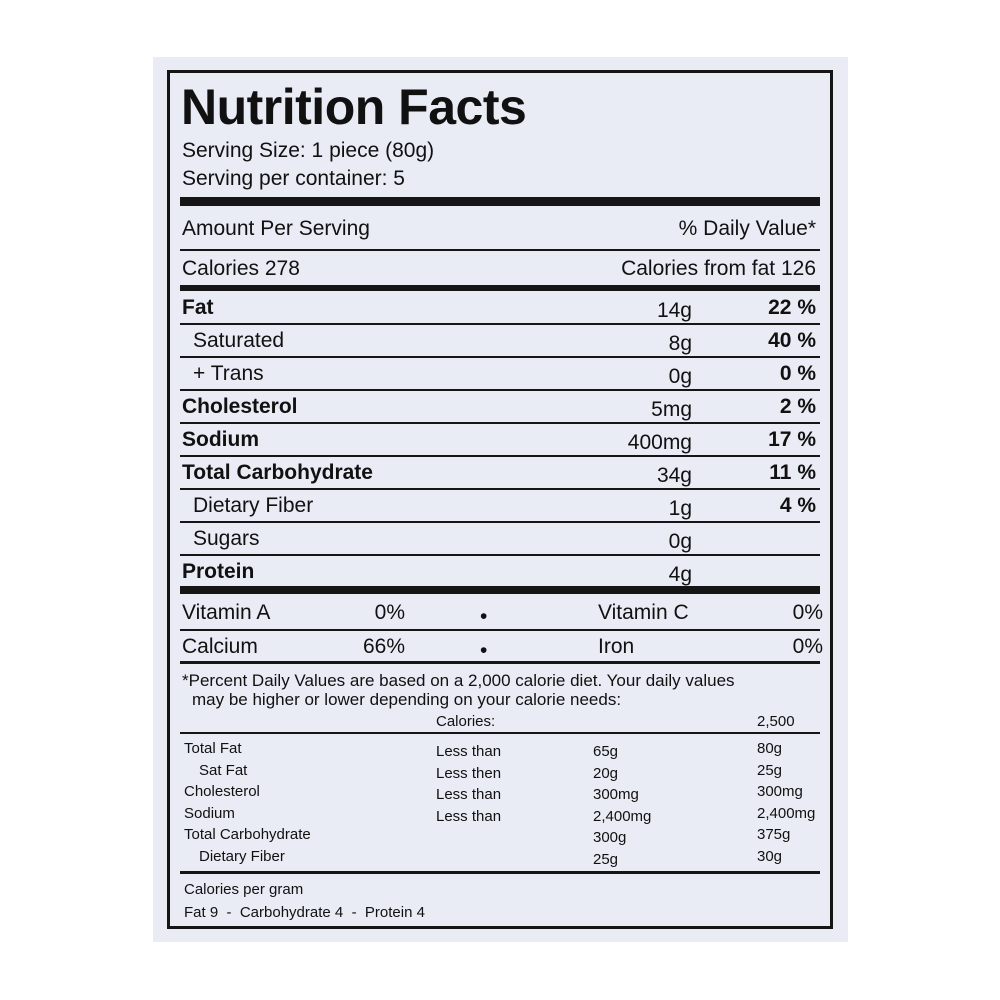  What do you see at coordinates (606, 773) in the screenshot?
I see `daily-row-2000: 20g` at bounding box center [606, 773].